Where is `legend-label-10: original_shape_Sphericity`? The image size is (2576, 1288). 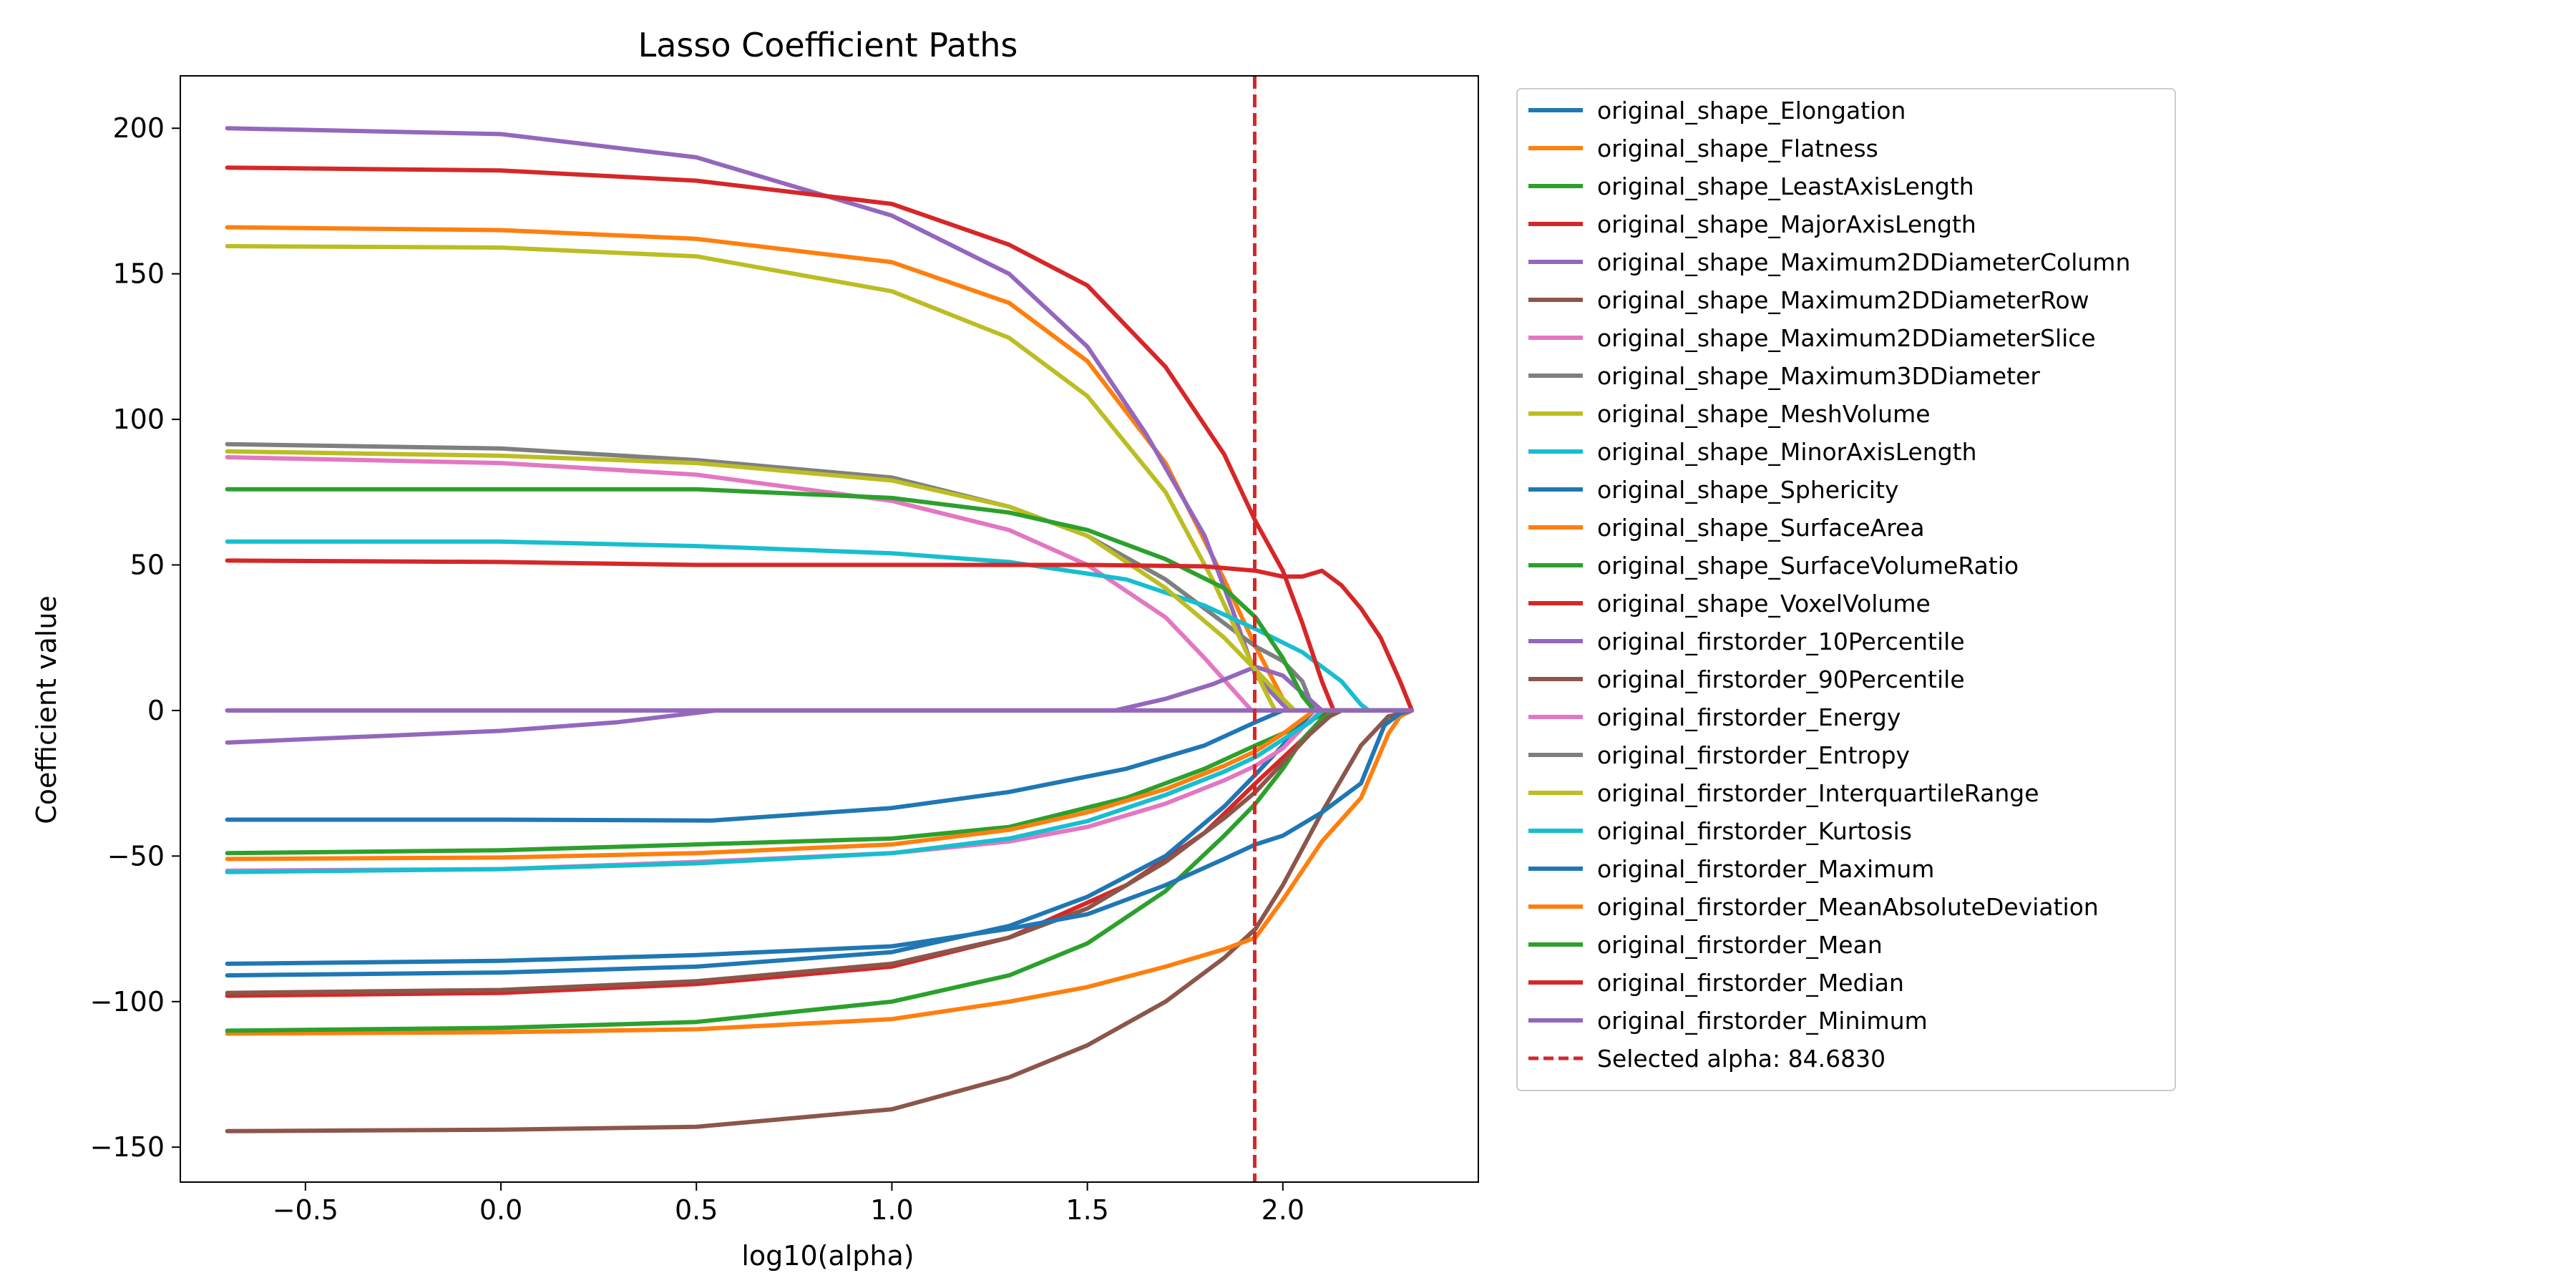 legend-label-10: original_shape_Sphericity is located at coordinates (1748, 490).